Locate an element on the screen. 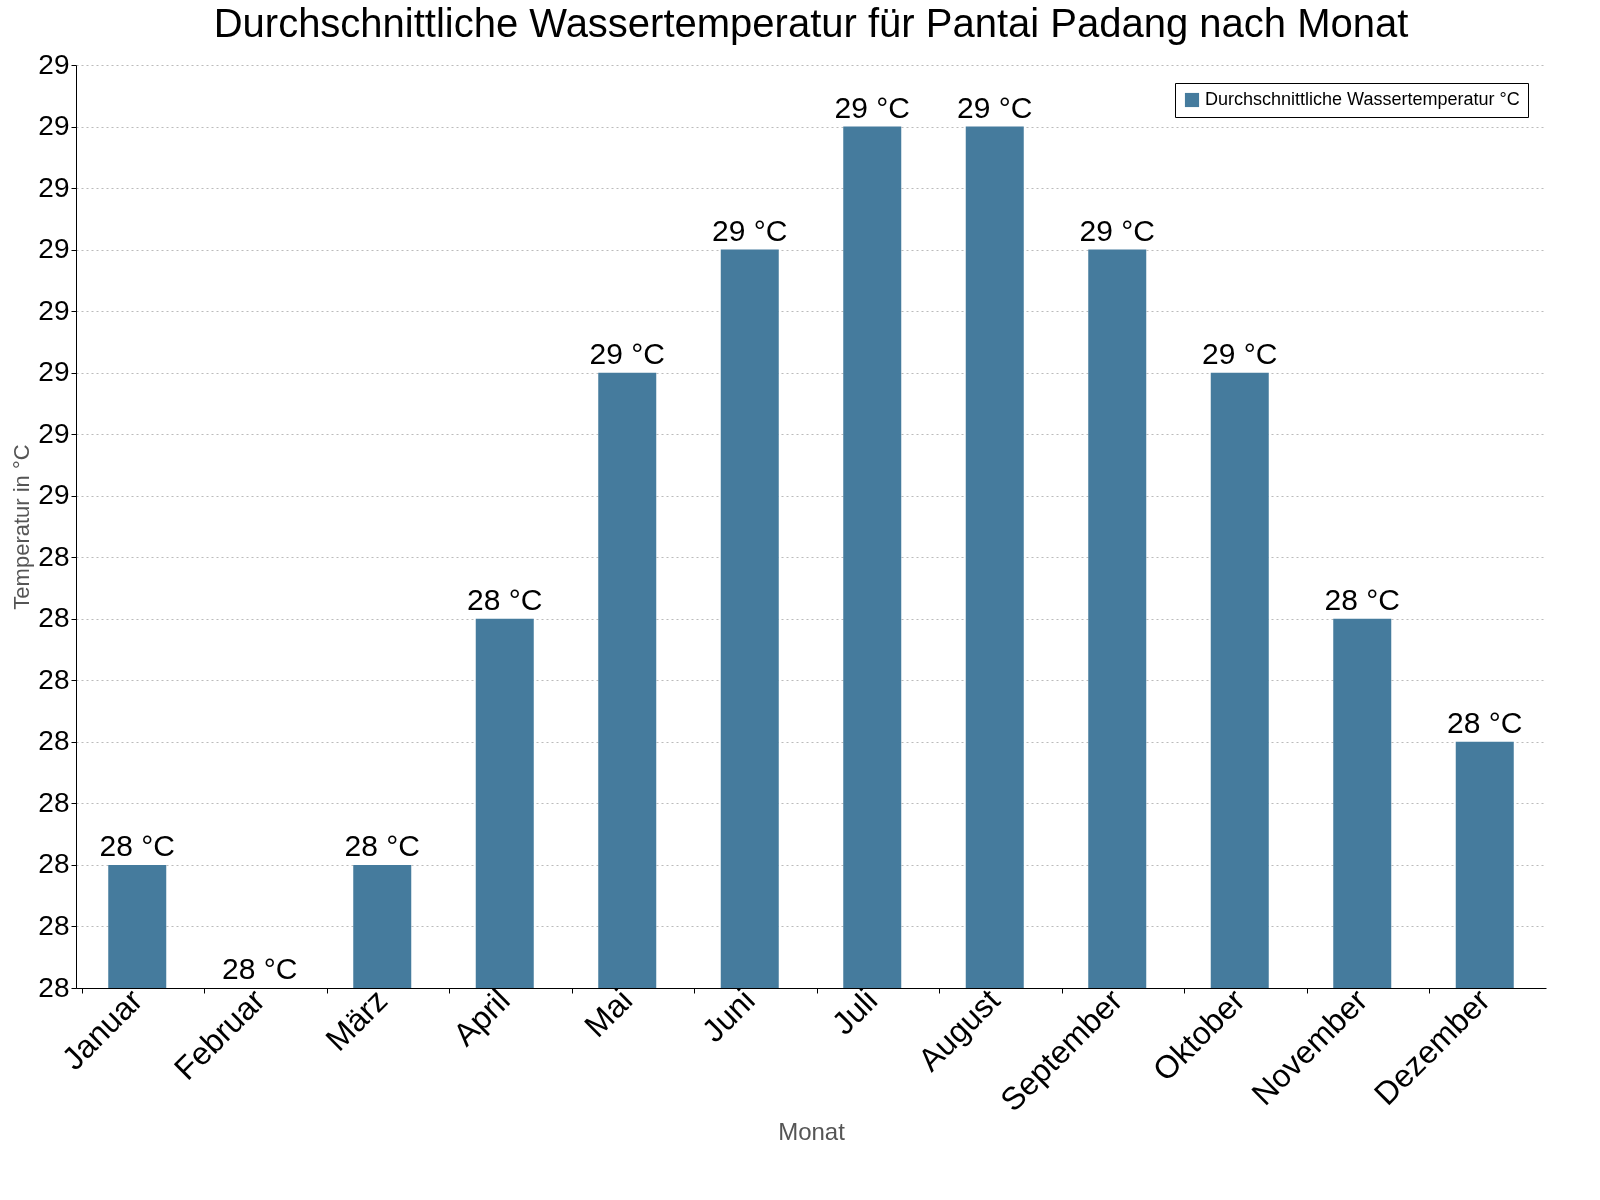 This screenshot has height=1200, width=1600. chart-title: Durchschnittliche Wassertemperatur für Pantai Padang nach Monat is located at coordinates (811, 23).